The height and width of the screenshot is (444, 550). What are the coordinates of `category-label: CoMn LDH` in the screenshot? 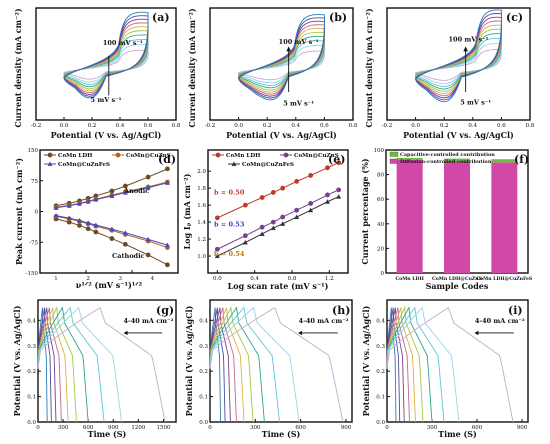 It's located at (410, 279).